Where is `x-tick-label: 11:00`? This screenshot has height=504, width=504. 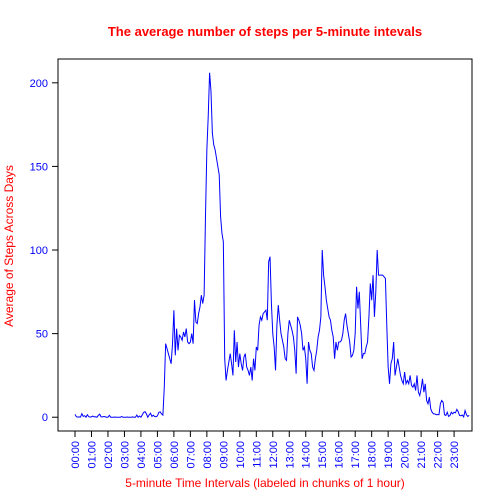 x-tick-label: 11:00 is located at coordinates (257, 454).